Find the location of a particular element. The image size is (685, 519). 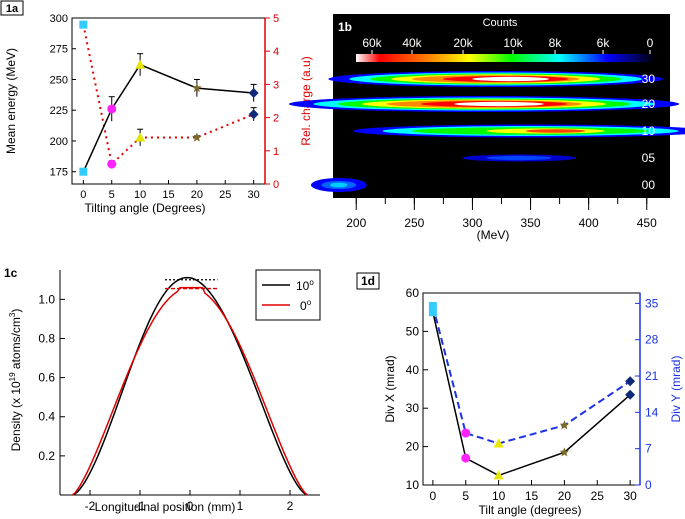

colorbar-tick-label: 0 is located at coordinates (650, 43).